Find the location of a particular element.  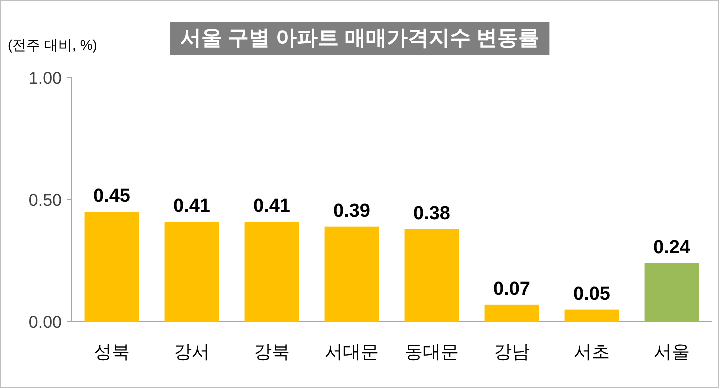

x-tick-label: 강북 is located at coordinates (272, 352).